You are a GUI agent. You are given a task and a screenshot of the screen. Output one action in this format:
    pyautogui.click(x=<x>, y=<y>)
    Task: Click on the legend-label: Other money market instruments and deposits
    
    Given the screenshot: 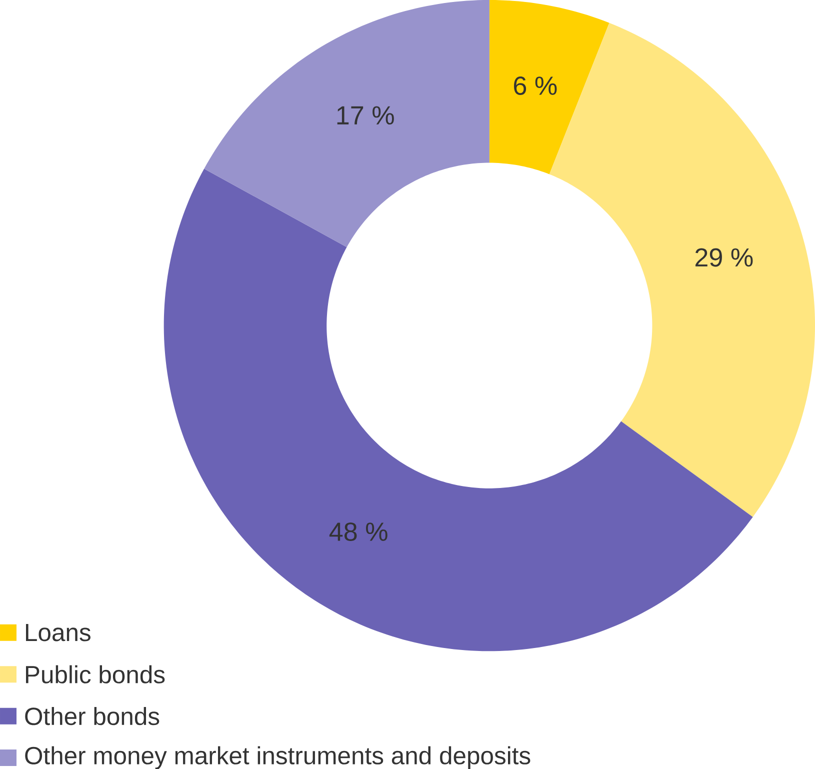 What is the action you would take?
    pyautogui.click(x=277, y=757)
    